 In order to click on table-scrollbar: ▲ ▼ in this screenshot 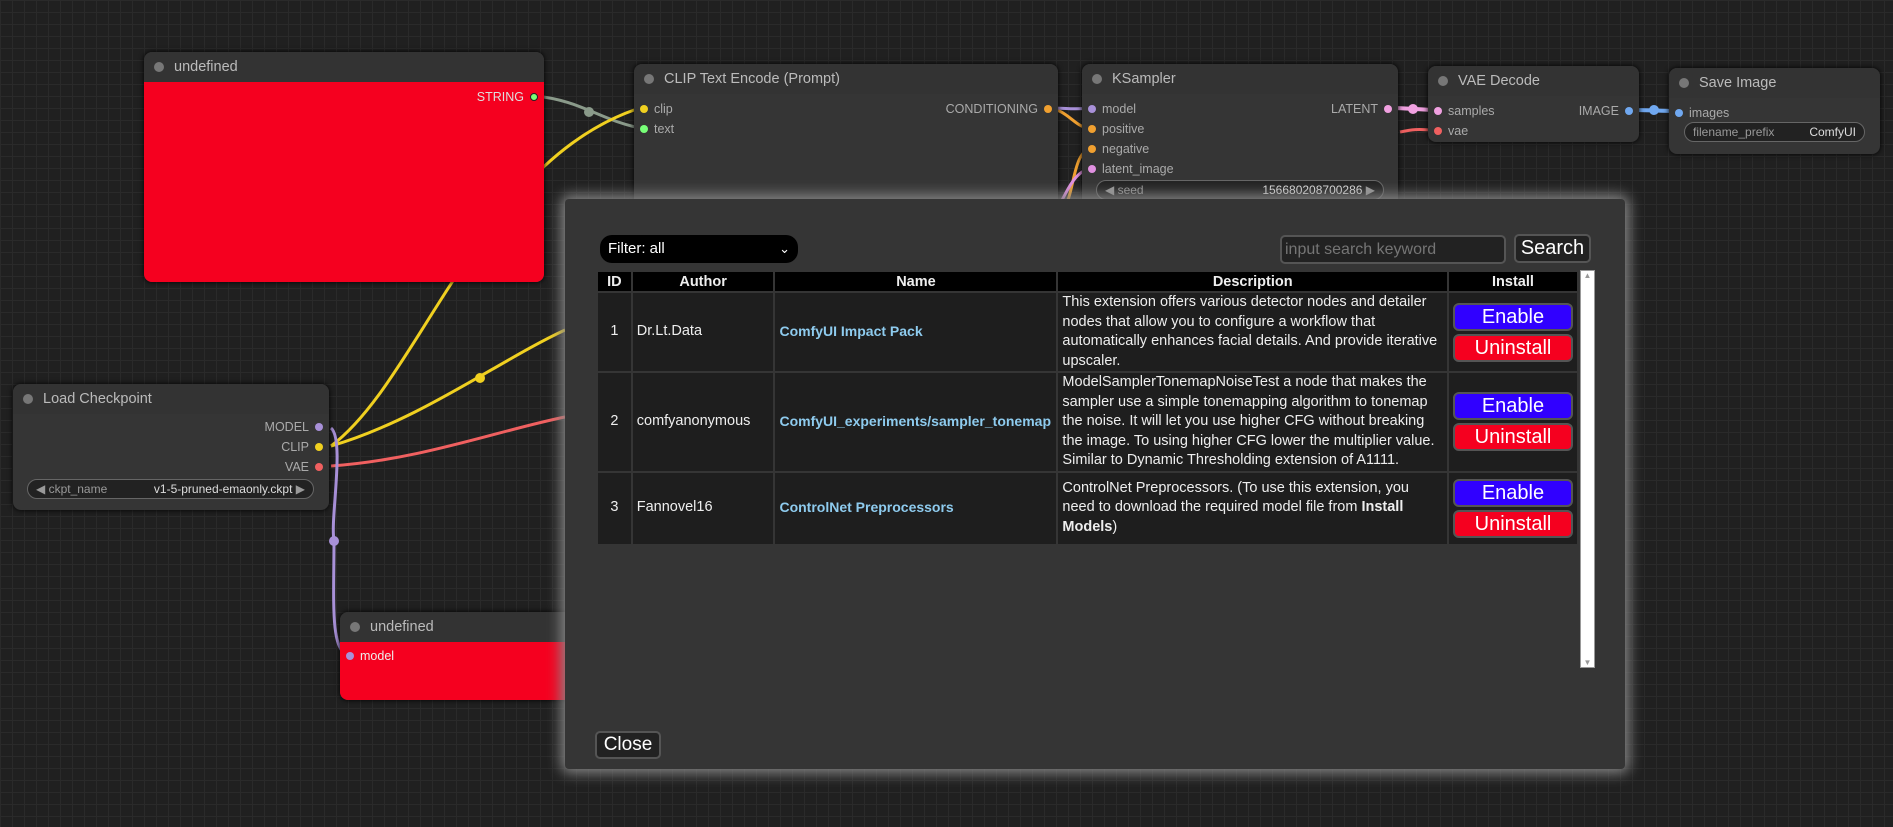, I will do `click(1587, 469)`.